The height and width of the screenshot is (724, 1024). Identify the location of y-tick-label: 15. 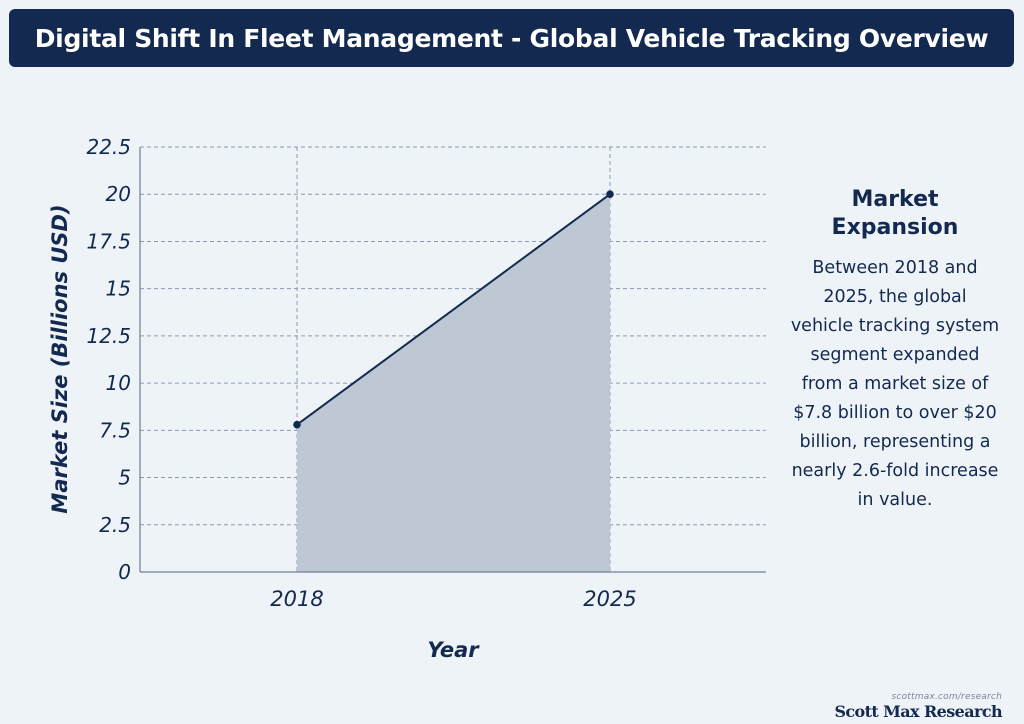
(118, 289).